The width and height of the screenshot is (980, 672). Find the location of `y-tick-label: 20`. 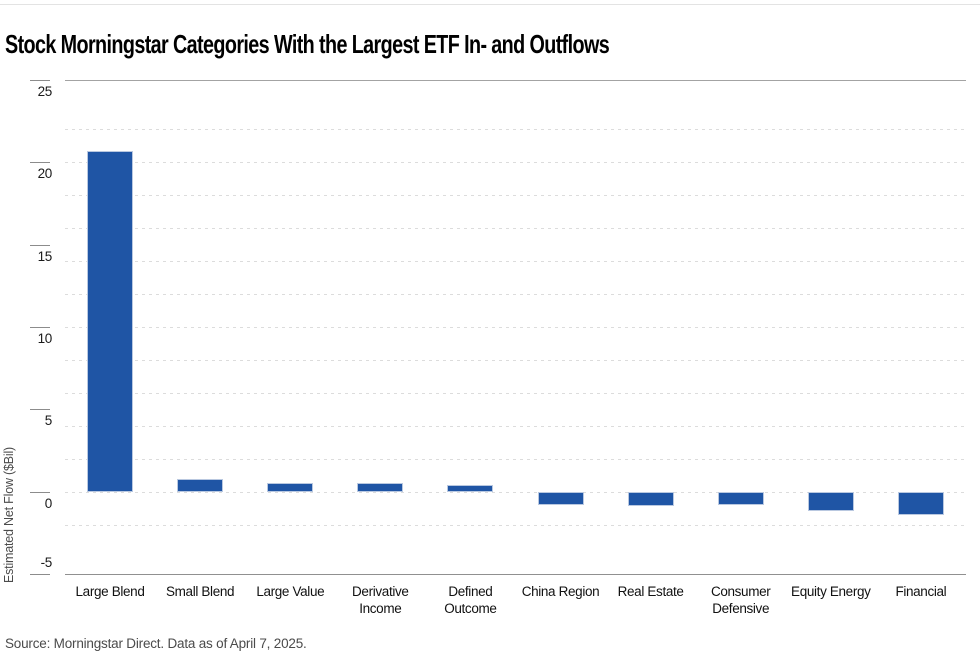

y-tick-label: 20 is located at coordinates (45, 174).